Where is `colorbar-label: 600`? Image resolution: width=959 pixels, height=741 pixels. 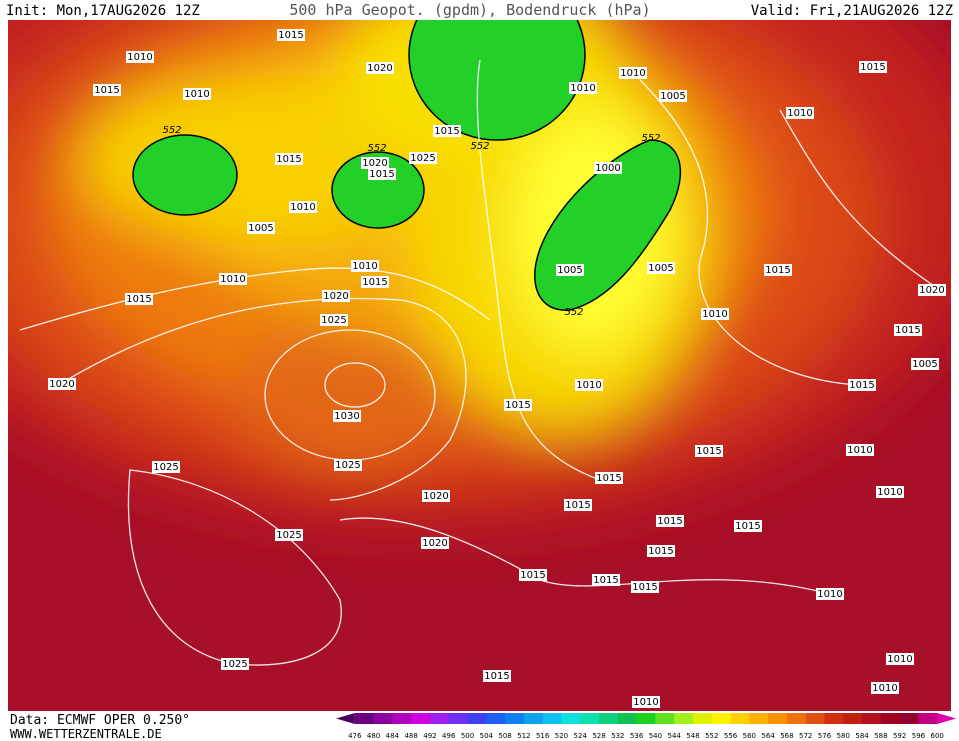 colorbar-label: 600 is located at coordinates (937, 736).